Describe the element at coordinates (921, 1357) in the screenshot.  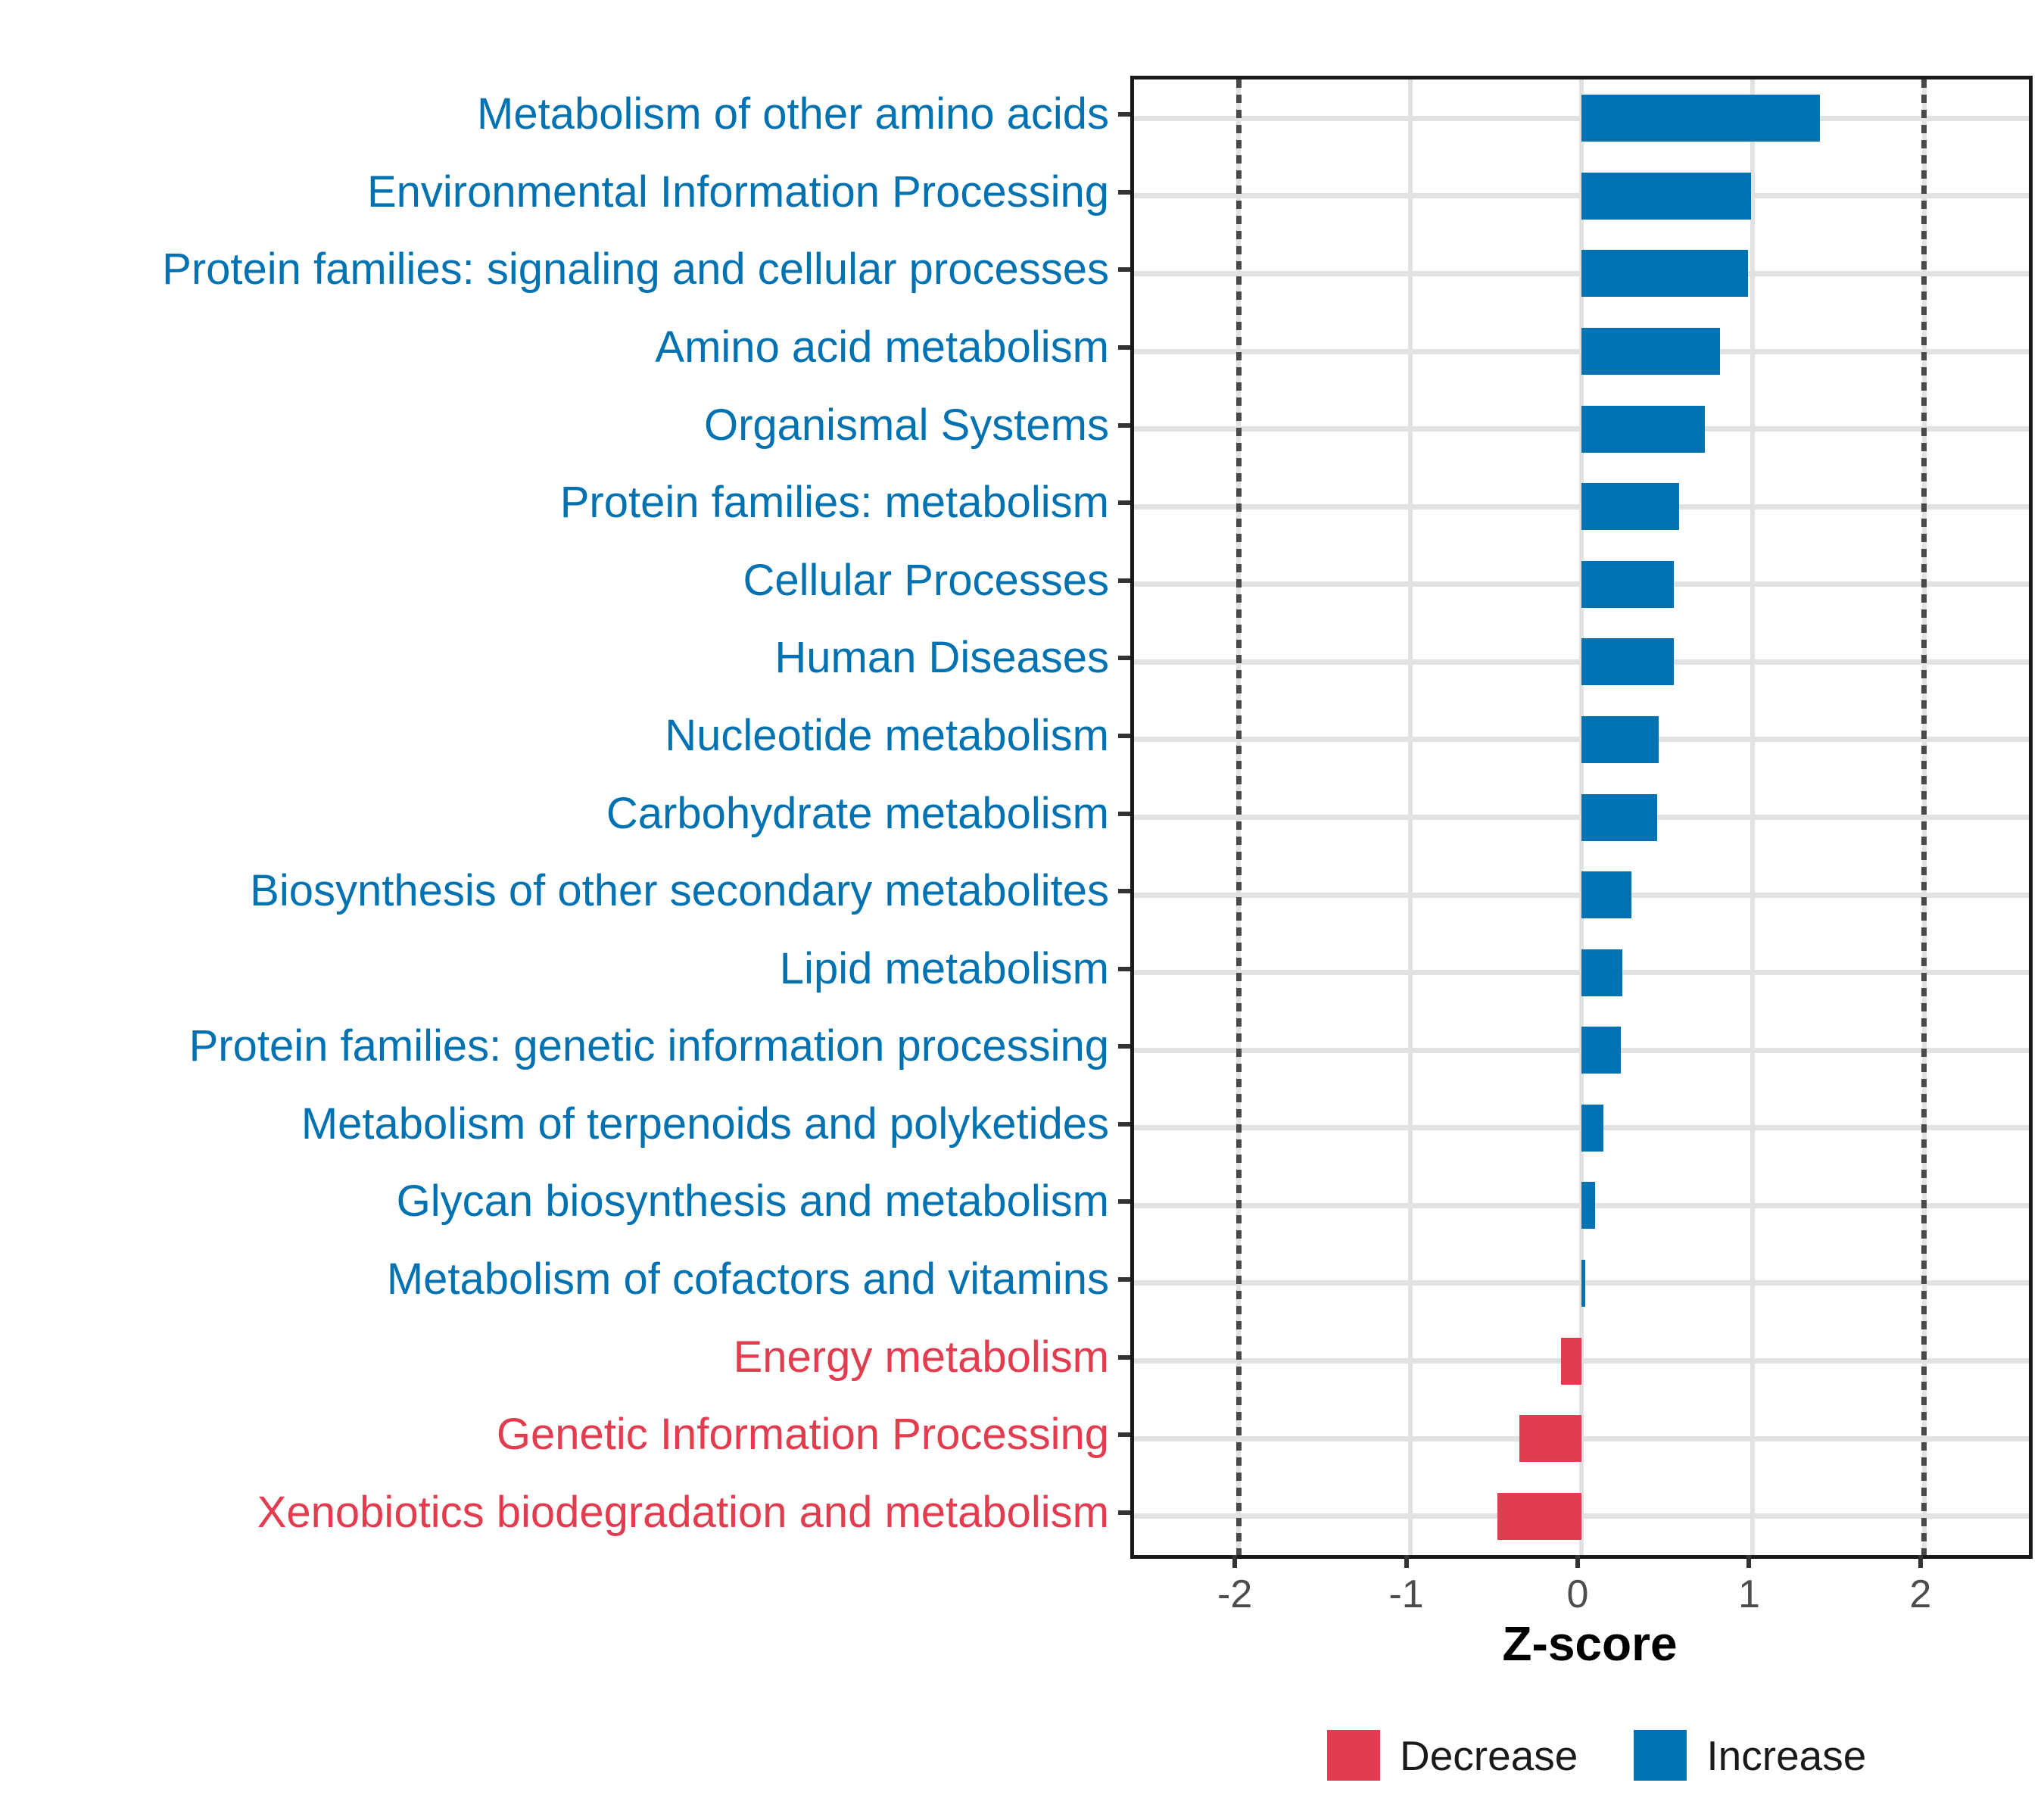
I see `category-label: Energy metabolism` at that location.